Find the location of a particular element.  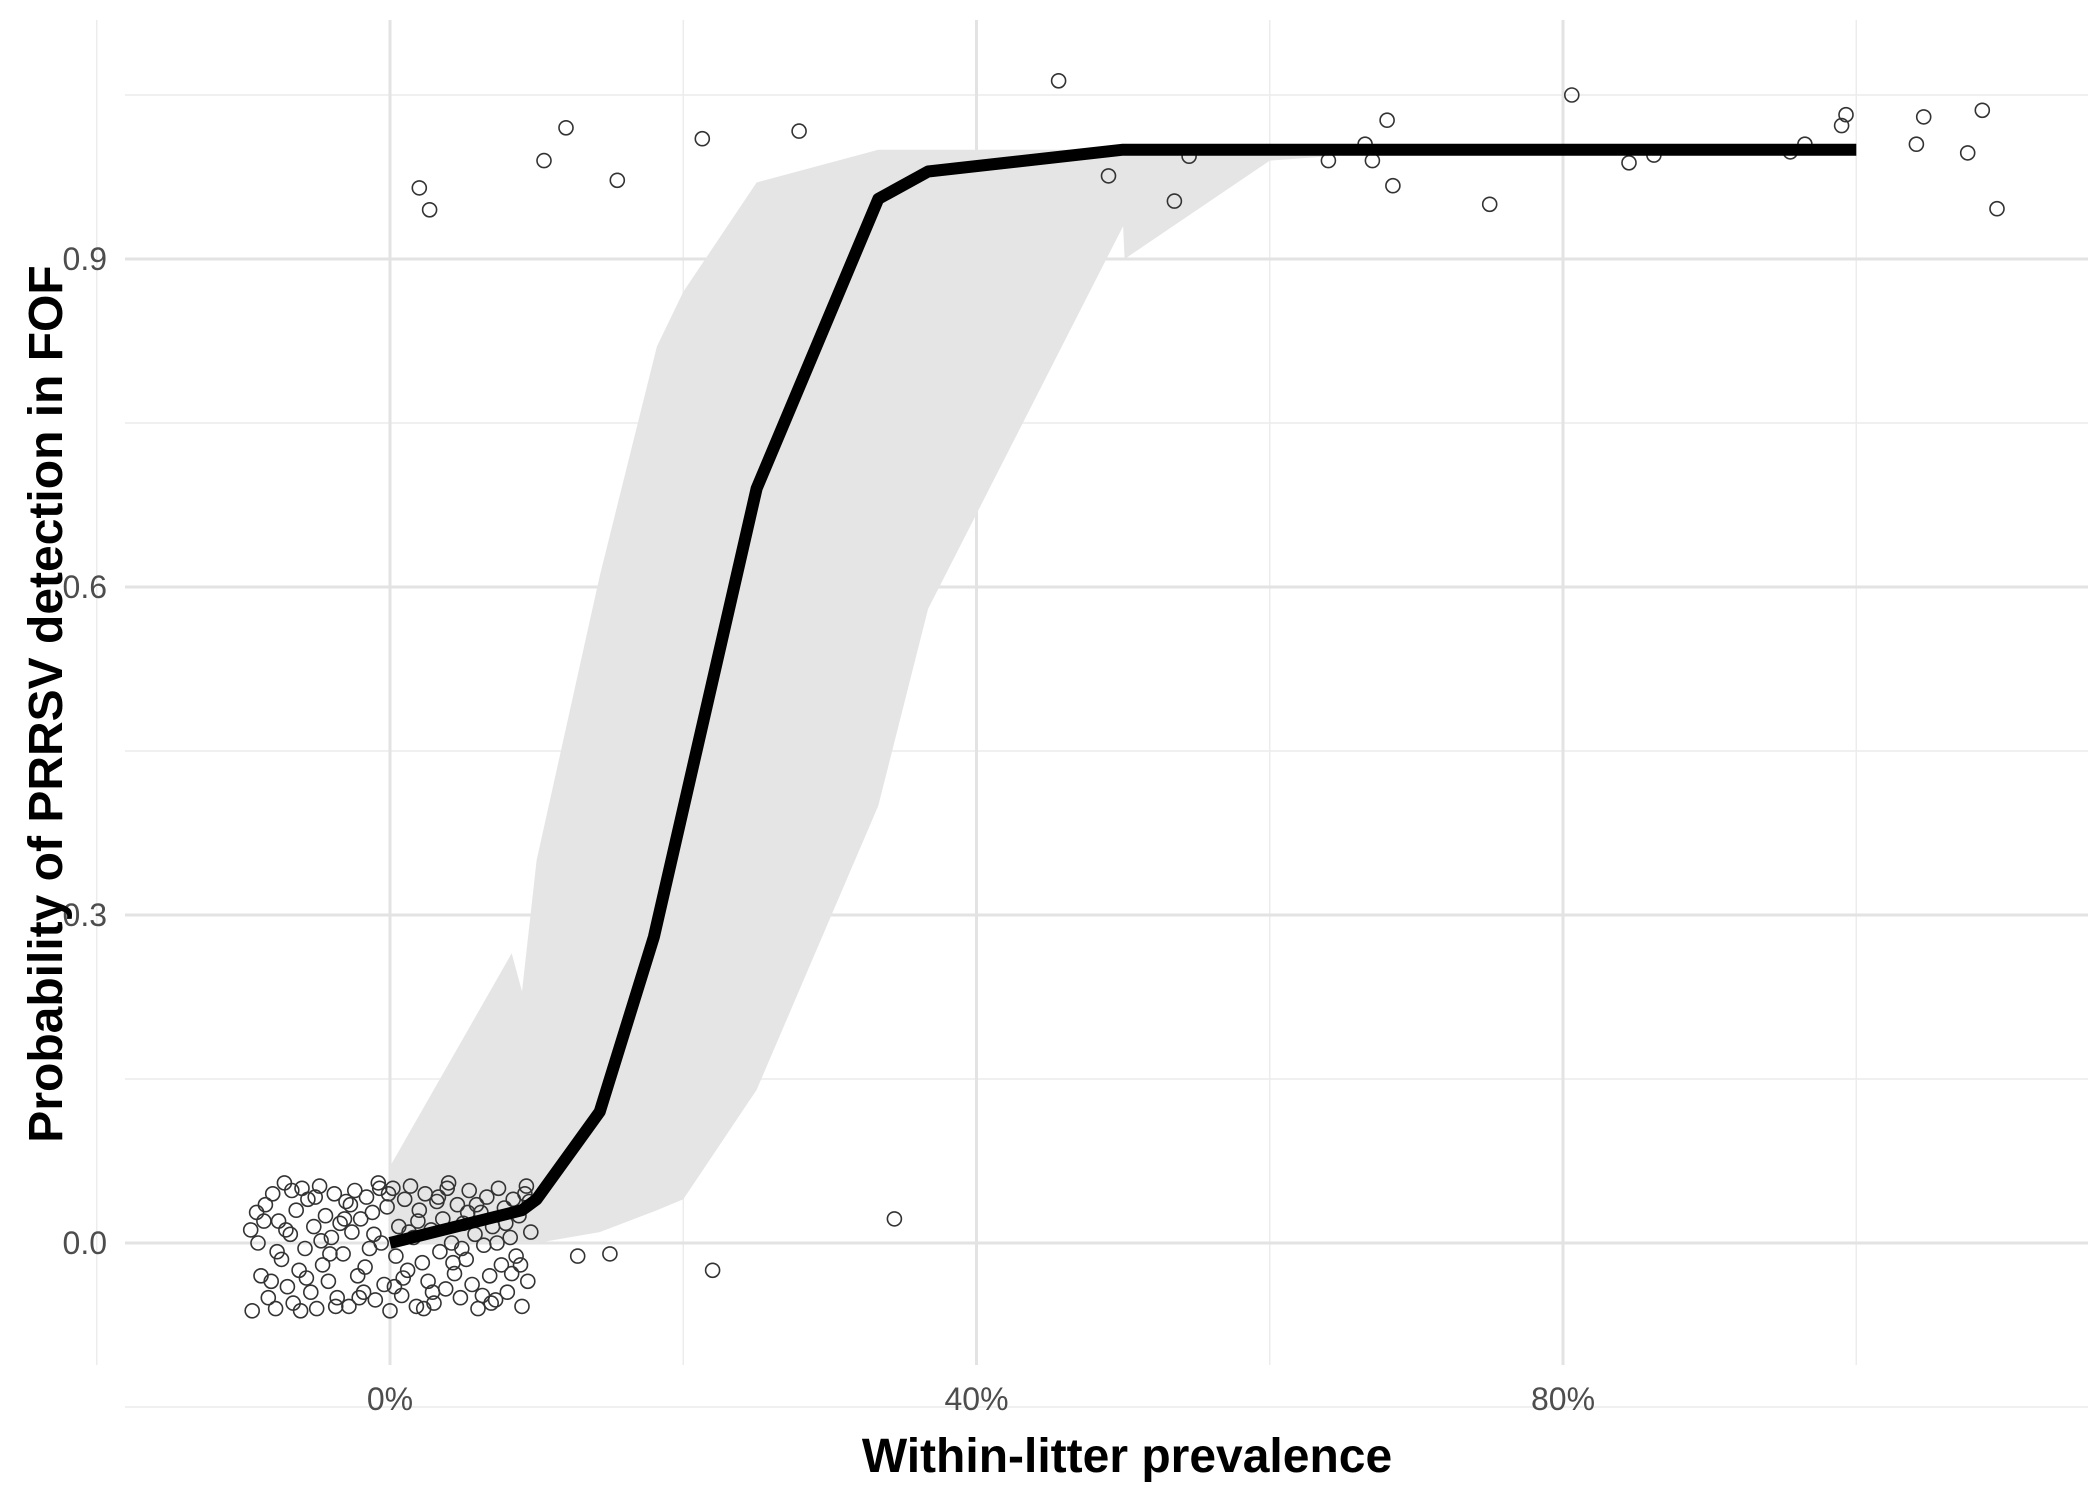

x-tick-label: 80% is located at coordinates (1563, 1399).